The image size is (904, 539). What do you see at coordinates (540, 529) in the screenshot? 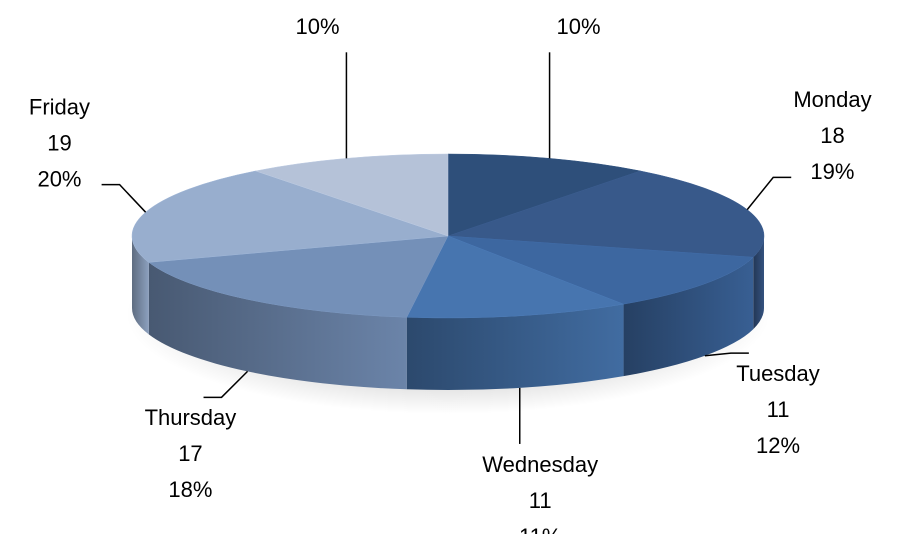
I see `label-percent-wednesday: 11%` at bounding box center [540, 529].